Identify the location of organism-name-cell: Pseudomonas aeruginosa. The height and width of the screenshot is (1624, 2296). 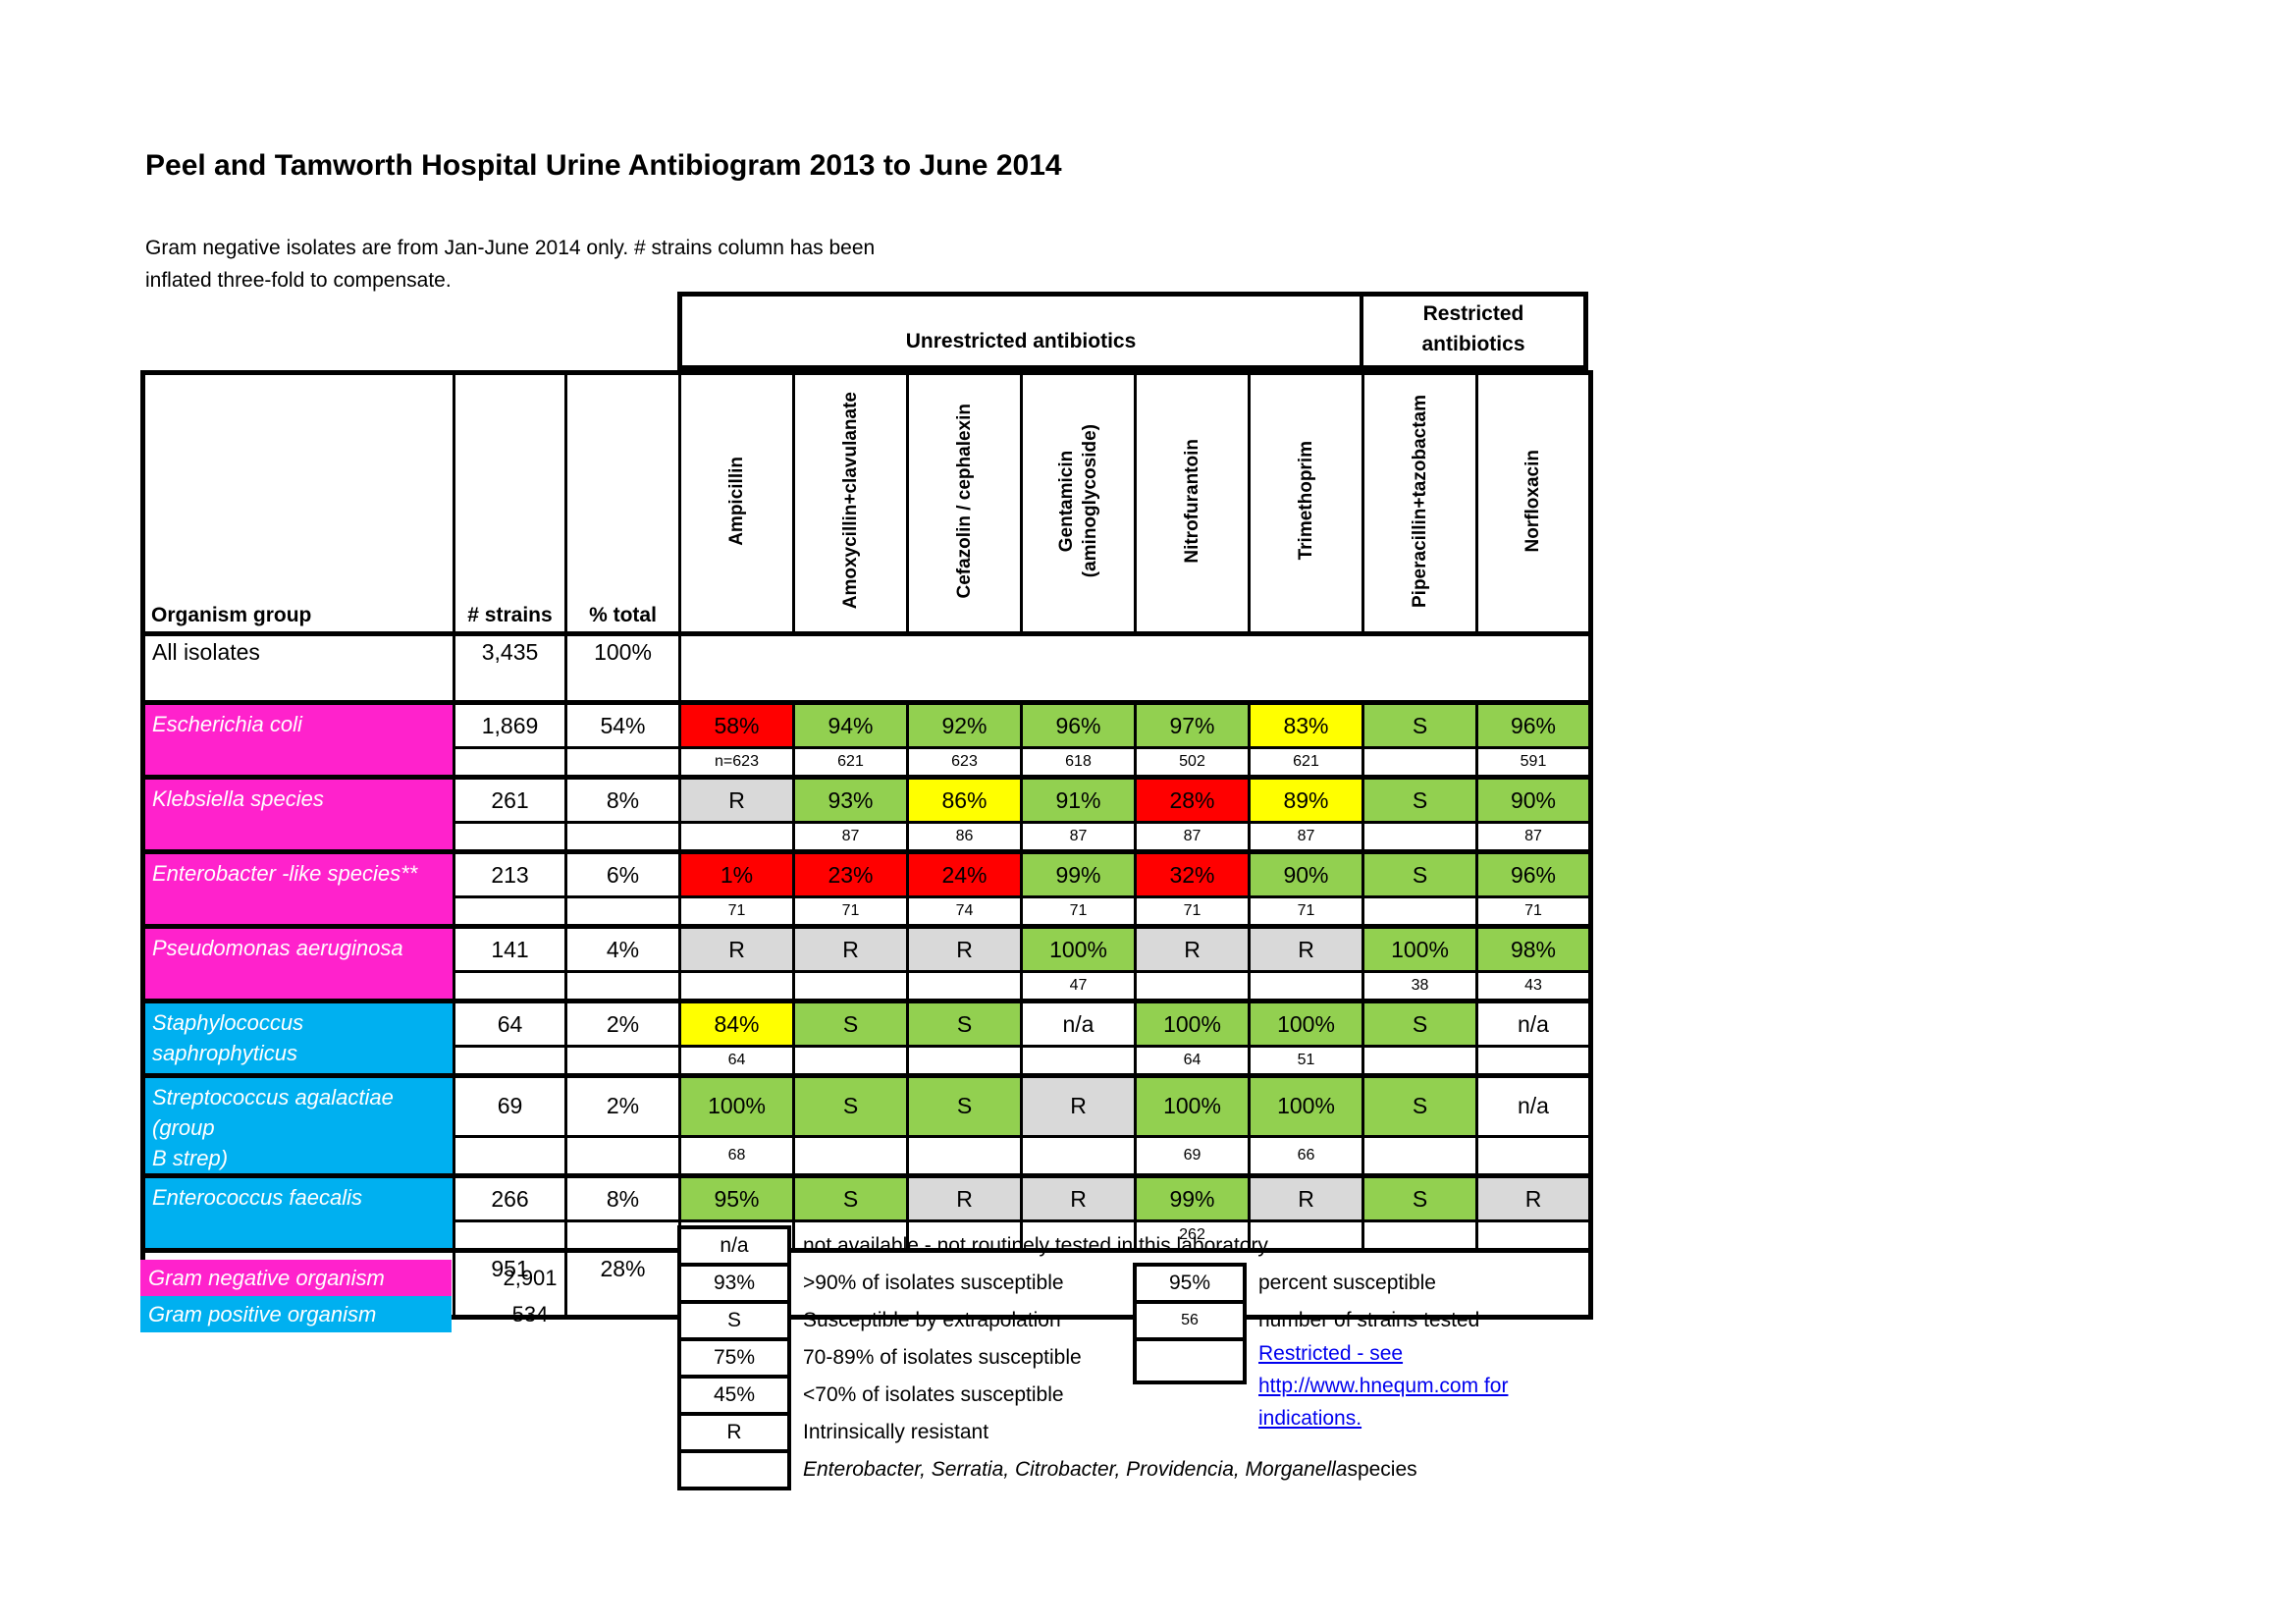
(298, 963).